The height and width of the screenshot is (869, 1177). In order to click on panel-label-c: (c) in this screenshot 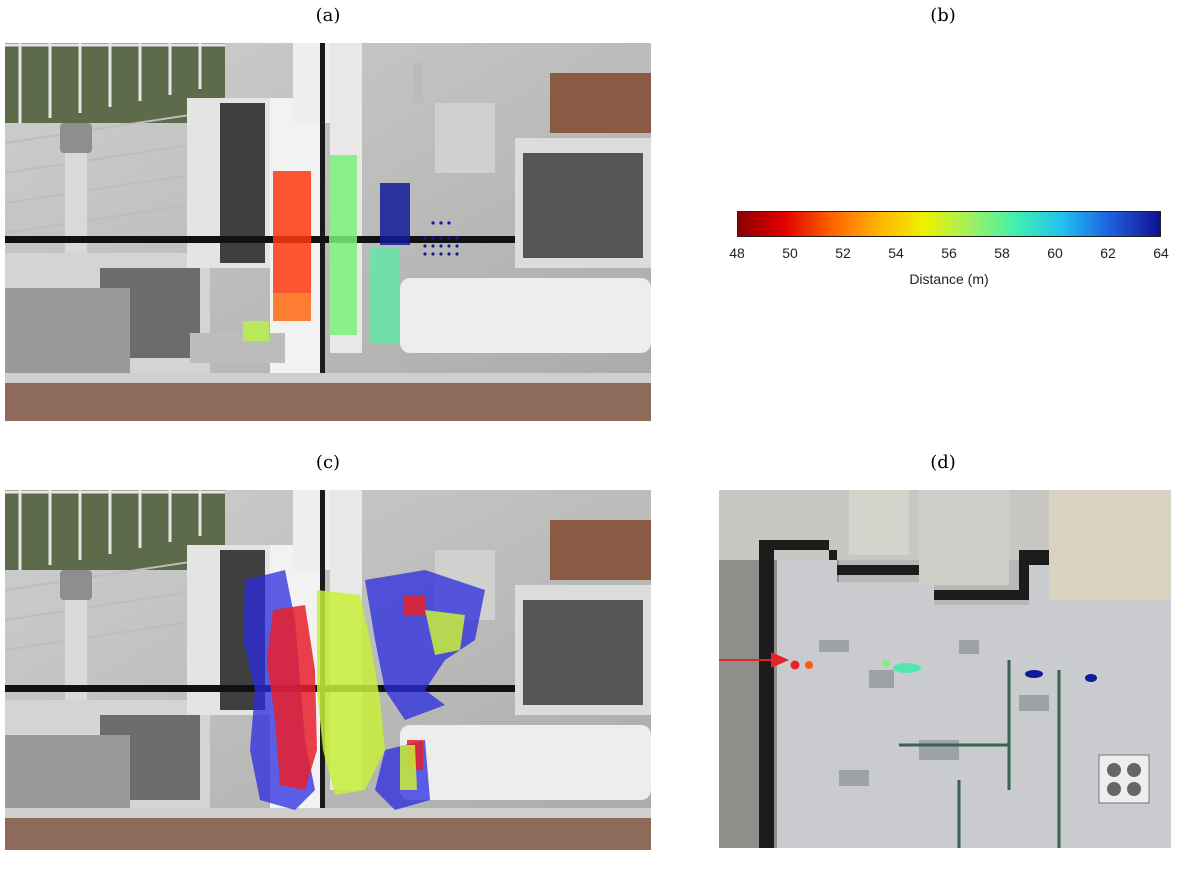, I will do `click(328, 462)`.